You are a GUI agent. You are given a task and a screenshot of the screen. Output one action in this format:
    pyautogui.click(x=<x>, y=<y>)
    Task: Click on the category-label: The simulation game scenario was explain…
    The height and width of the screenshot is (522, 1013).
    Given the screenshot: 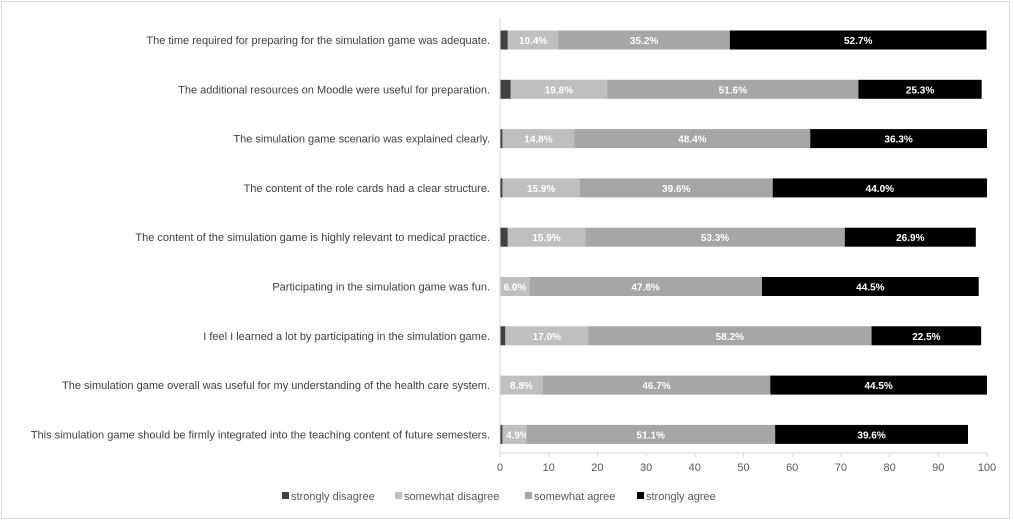 What is the action you would take?
    pyautogui.click(x=361, y=140)
    